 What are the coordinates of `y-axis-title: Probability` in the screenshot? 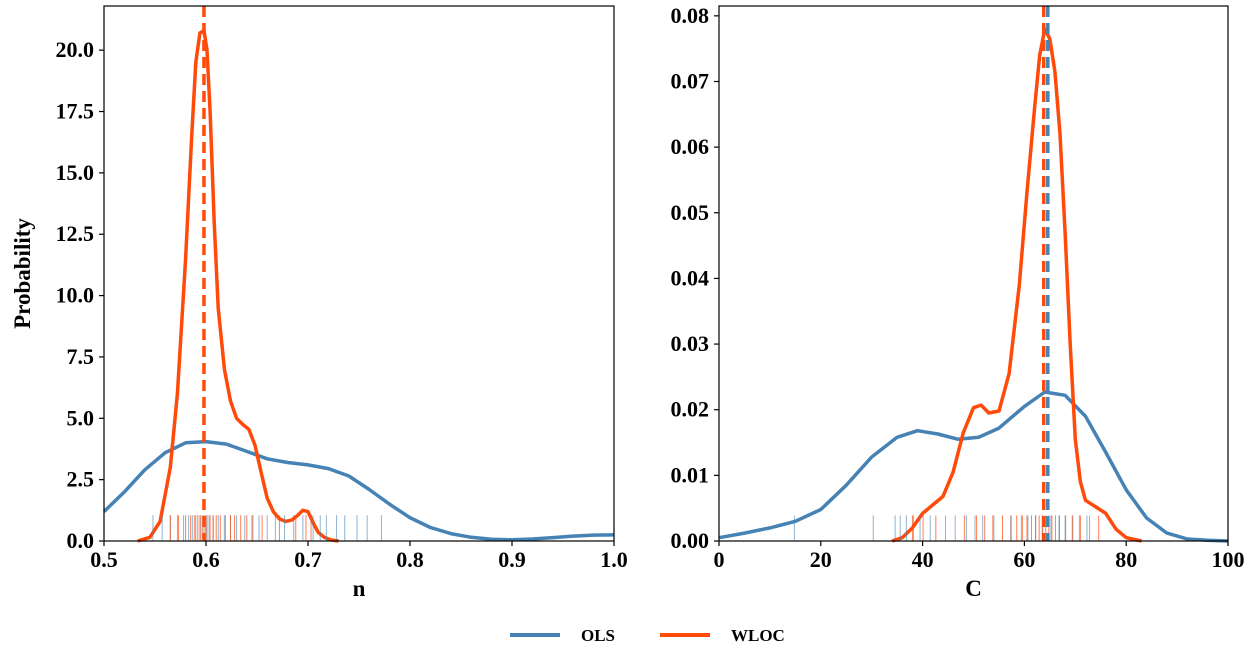 It's located at (22, 273).